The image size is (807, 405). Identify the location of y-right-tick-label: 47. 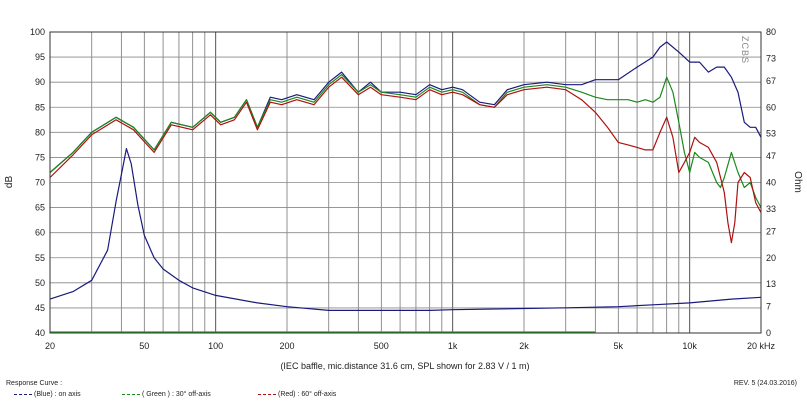
(771, 156).